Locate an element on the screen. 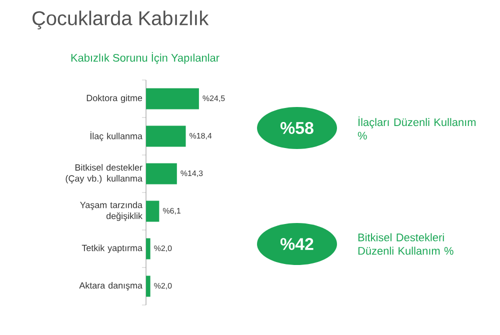 The image size is (500, 335). y-tick-label: Yaşam tarzında değişiklik is located at coordinates (111, 211).